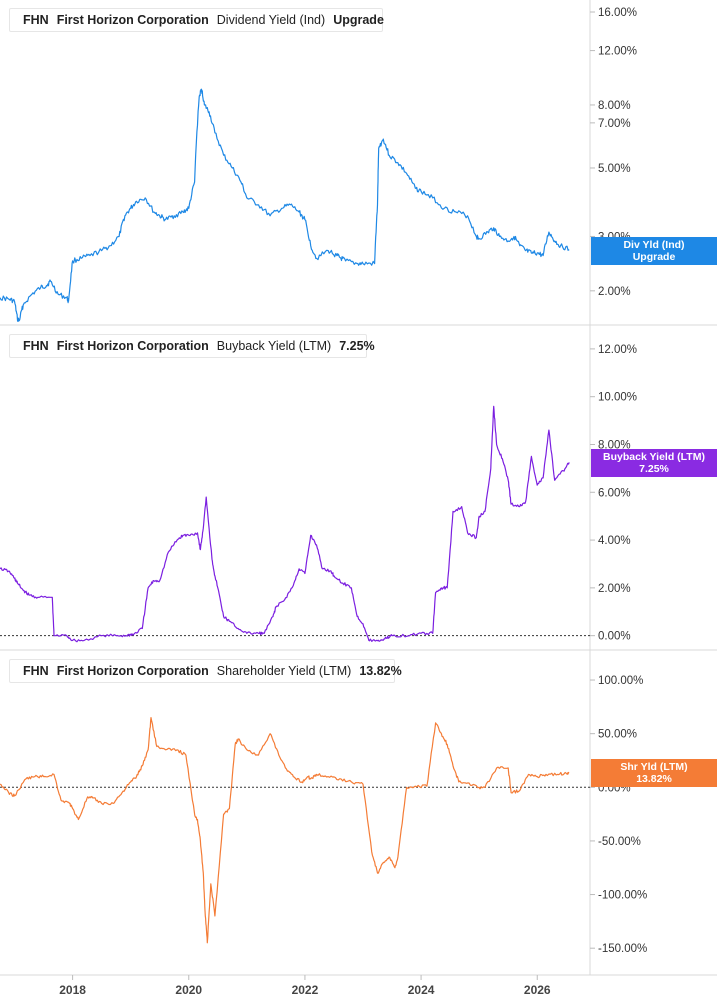 This screenshot has width=717, height=1005. I want to click on x-tick-label: 2018, so click(72, 990).